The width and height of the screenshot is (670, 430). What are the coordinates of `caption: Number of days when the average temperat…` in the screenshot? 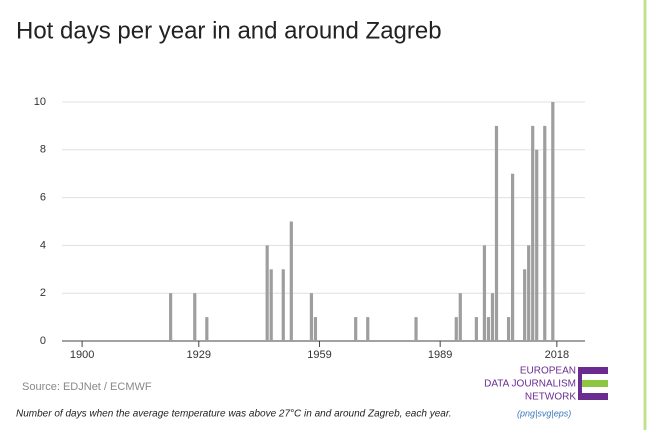 It's located at (234, 414).